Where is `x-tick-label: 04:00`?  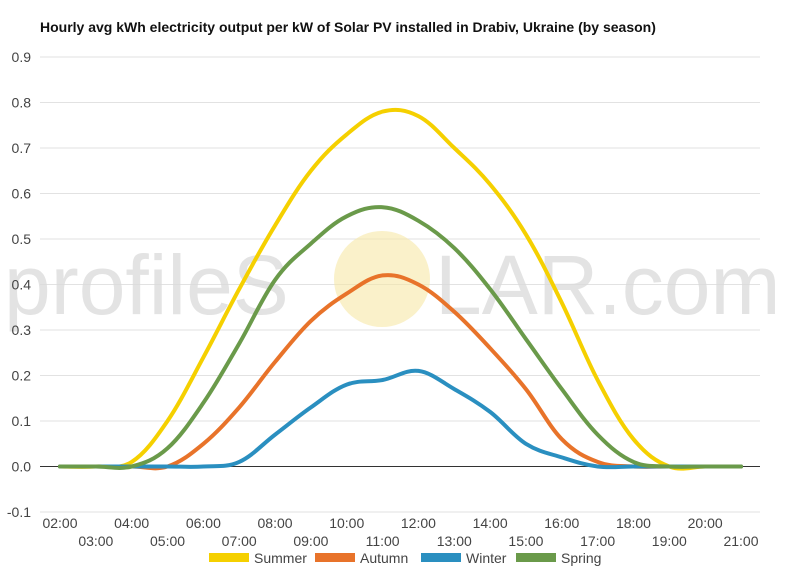
x-tick-label: 04:00 is located at coordinates (131, 523).